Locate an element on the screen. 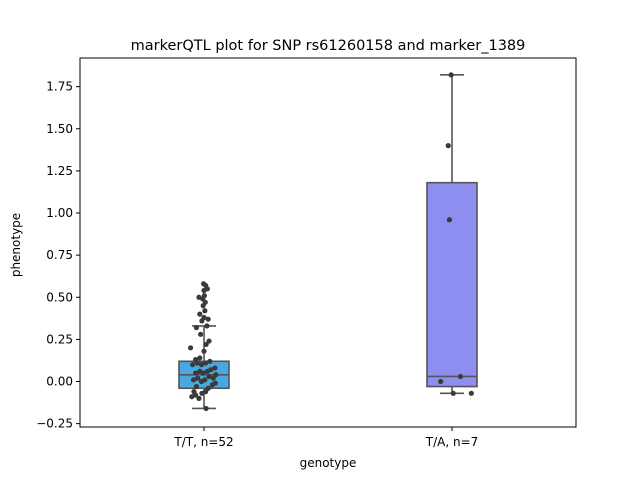 The image size is (640, 480). y-tick-label: 1.00 is located at coordinates (59, 213).